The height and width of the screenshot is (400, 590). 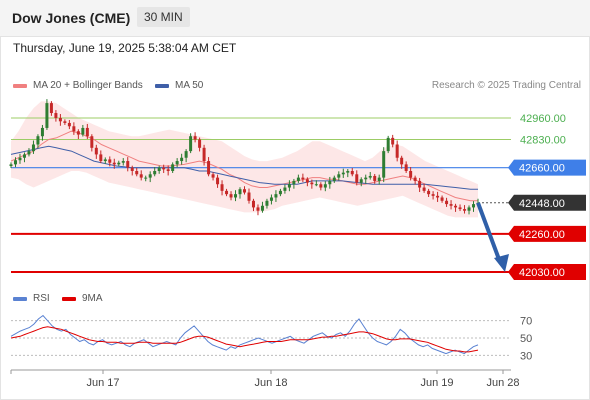 I want to click on level-badge-support: 42030.00, so click(x=547, y=272).